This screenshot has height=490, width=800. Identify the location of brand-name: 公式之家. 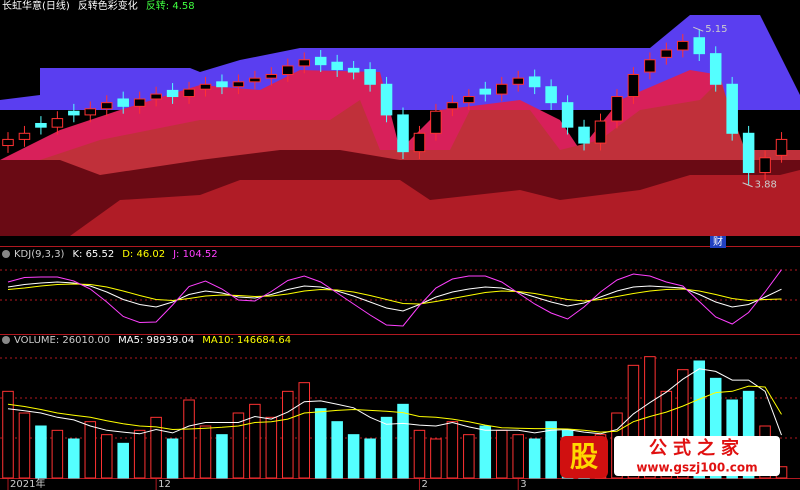
(697, 448).